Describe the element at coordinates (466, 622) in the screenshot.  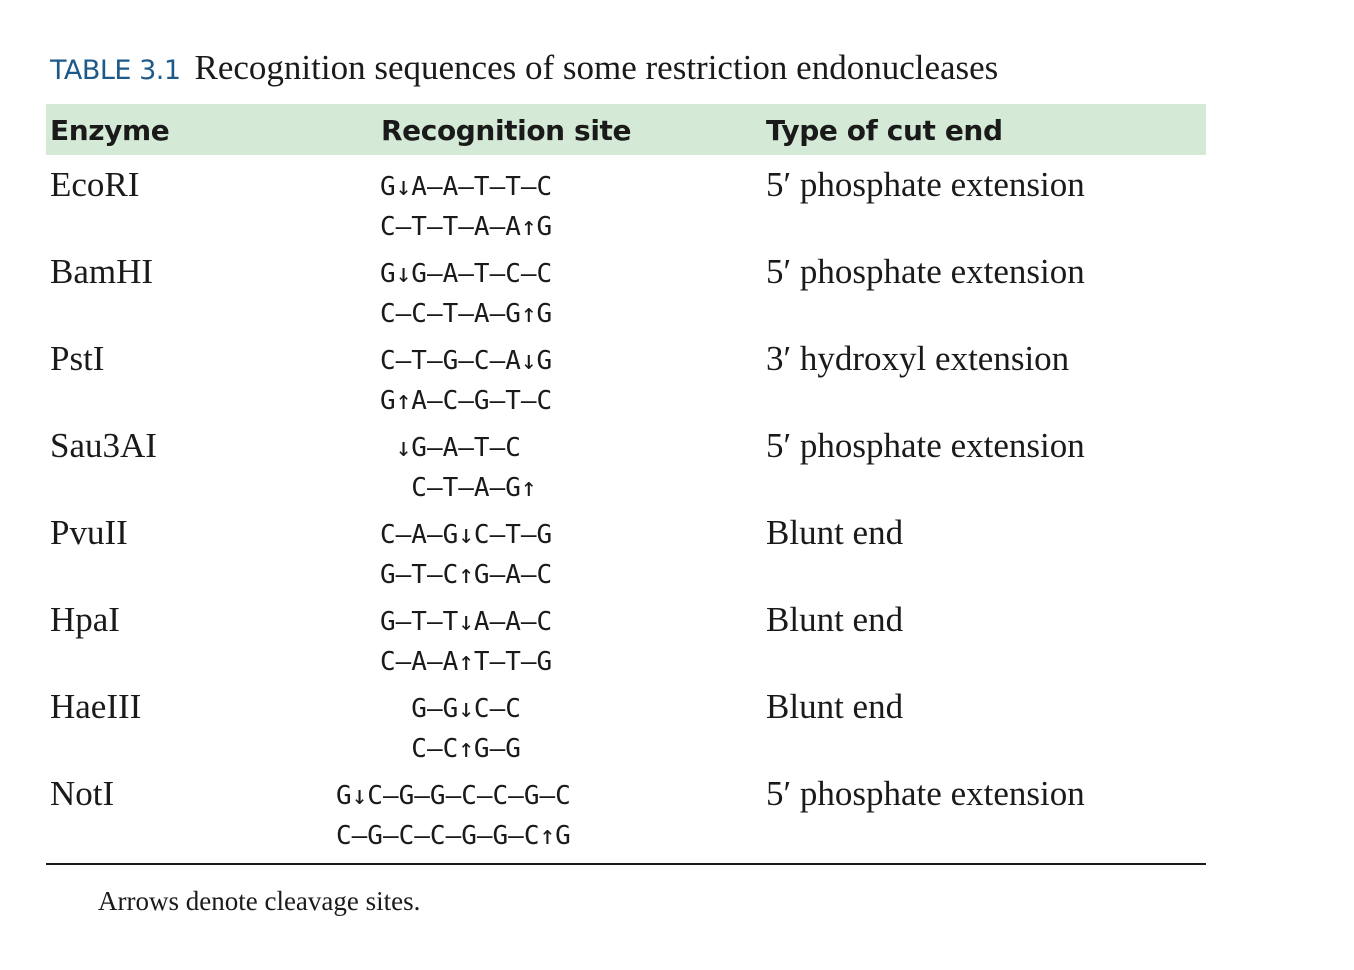
I see `recognition-site-top-strand: G—T—T↓A—A—C` at that location.